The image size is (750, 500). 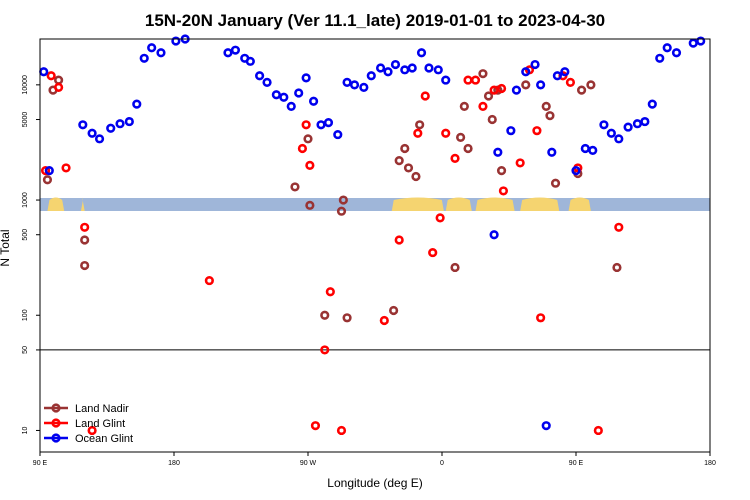 What do you see at coordinates (31, 254) in the screenshot?
I see `y-axis-ticks: 10 50 100 500 1000 5000 10000` at bounding box center [31, 254].